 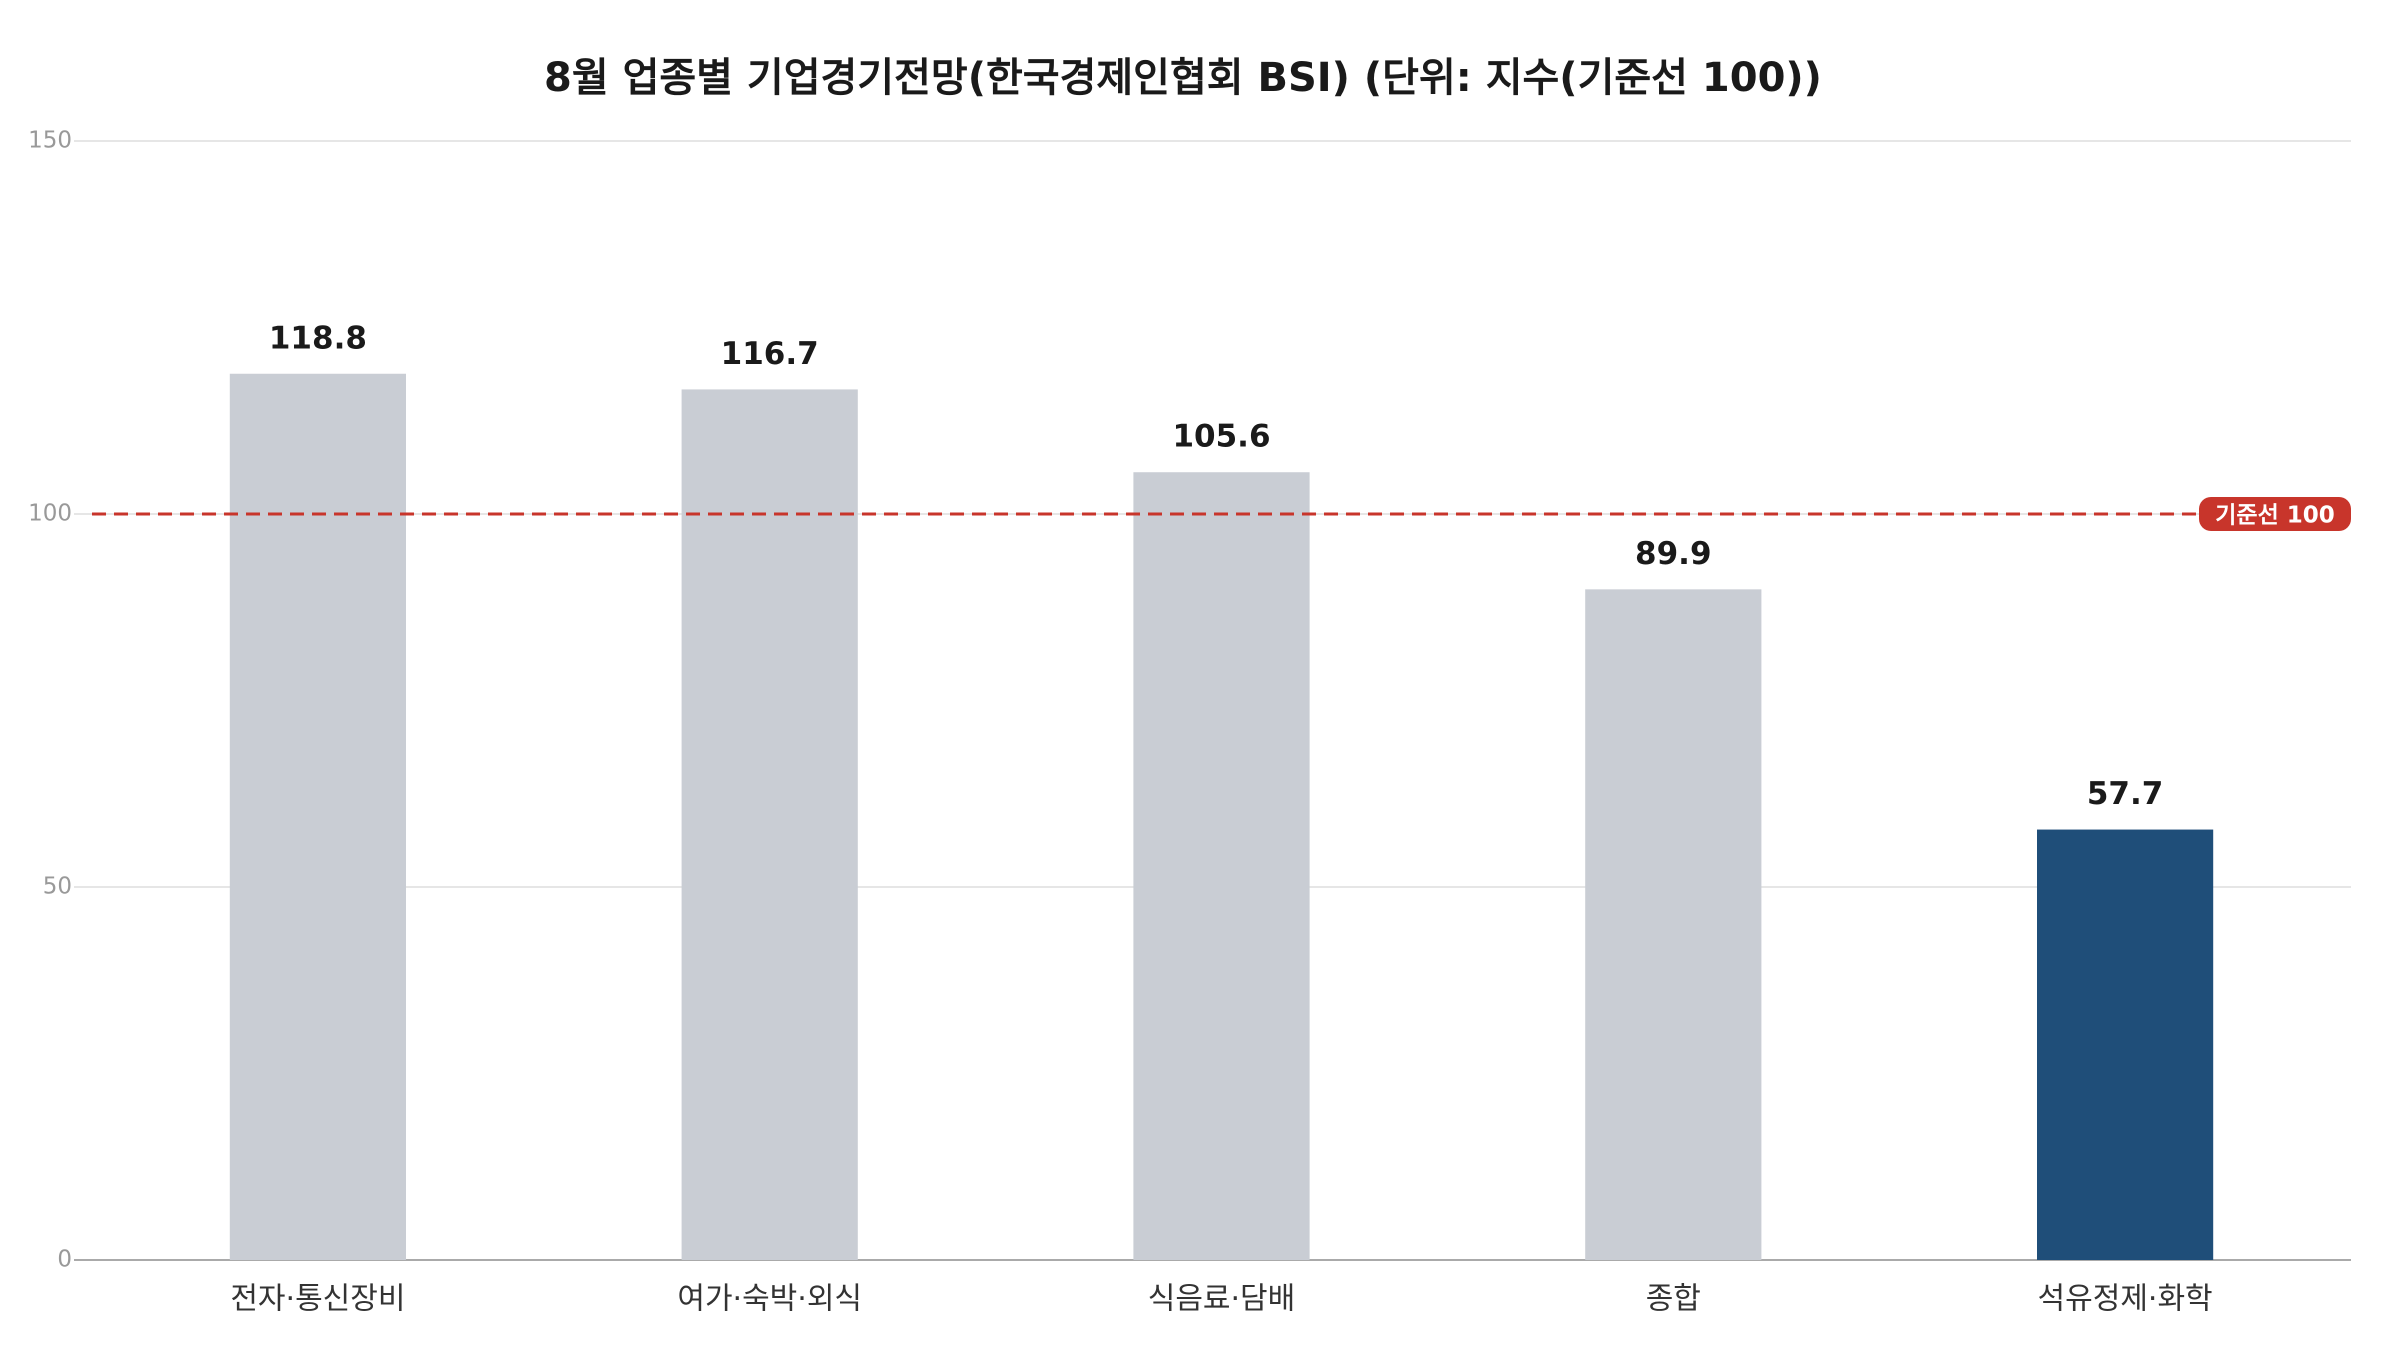 I want to click on y-tick-label: 150, so click(x=50, y=141).